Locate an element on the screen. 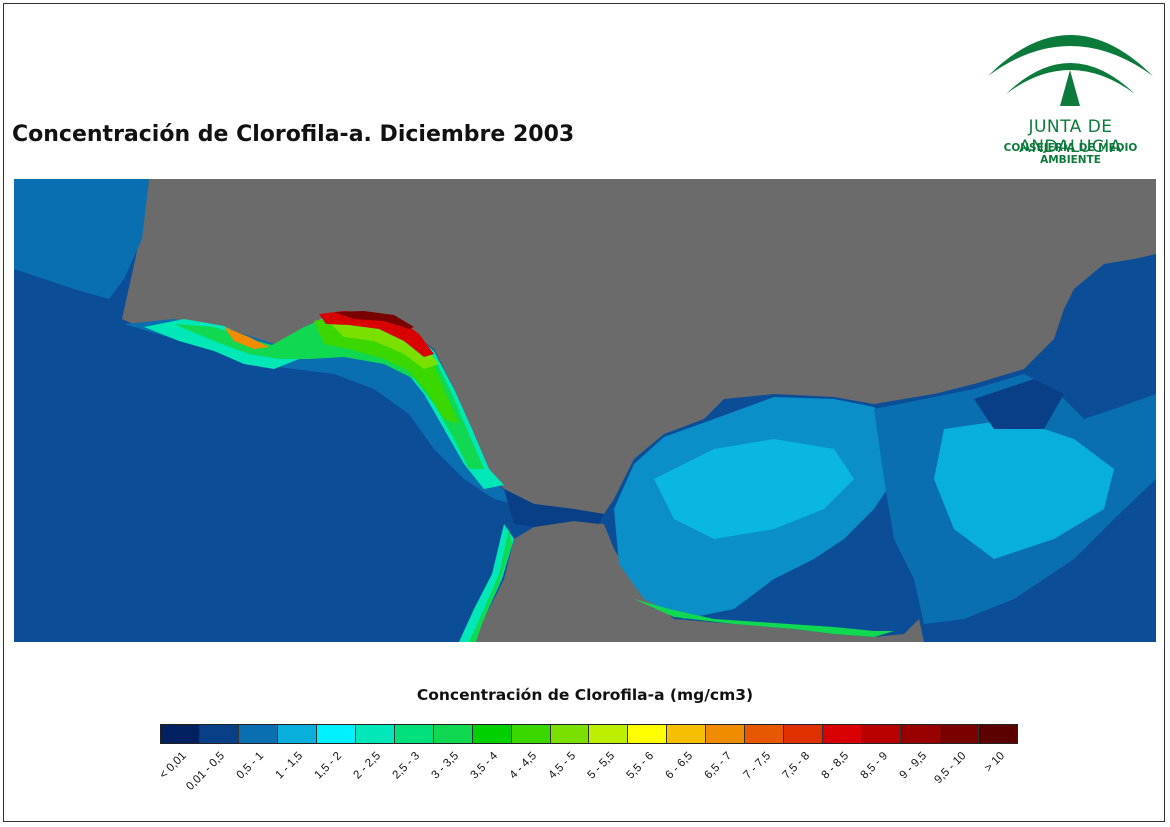  legend-class-label: 3 - 3,5 is located at coordinates (445, 766).